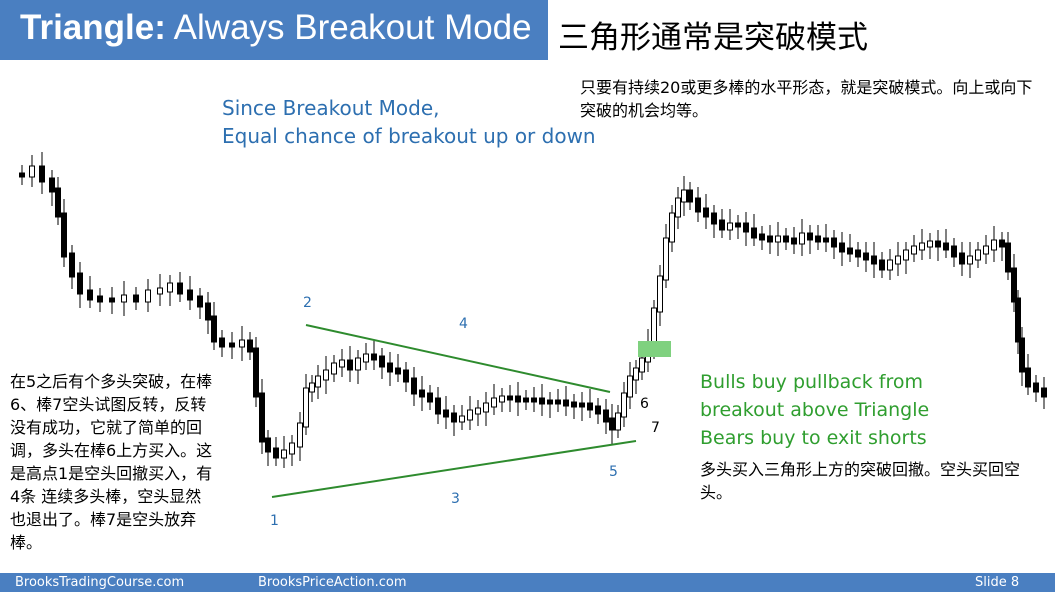 The width and height of the screenshot is (1055, 592). What do you see at coordinates (860, 481) in the screenshot?
I see `note-bottom-right: 多头买入三角形上方的突破回撤。空头买回空头。` at bounding box center [860, 481].